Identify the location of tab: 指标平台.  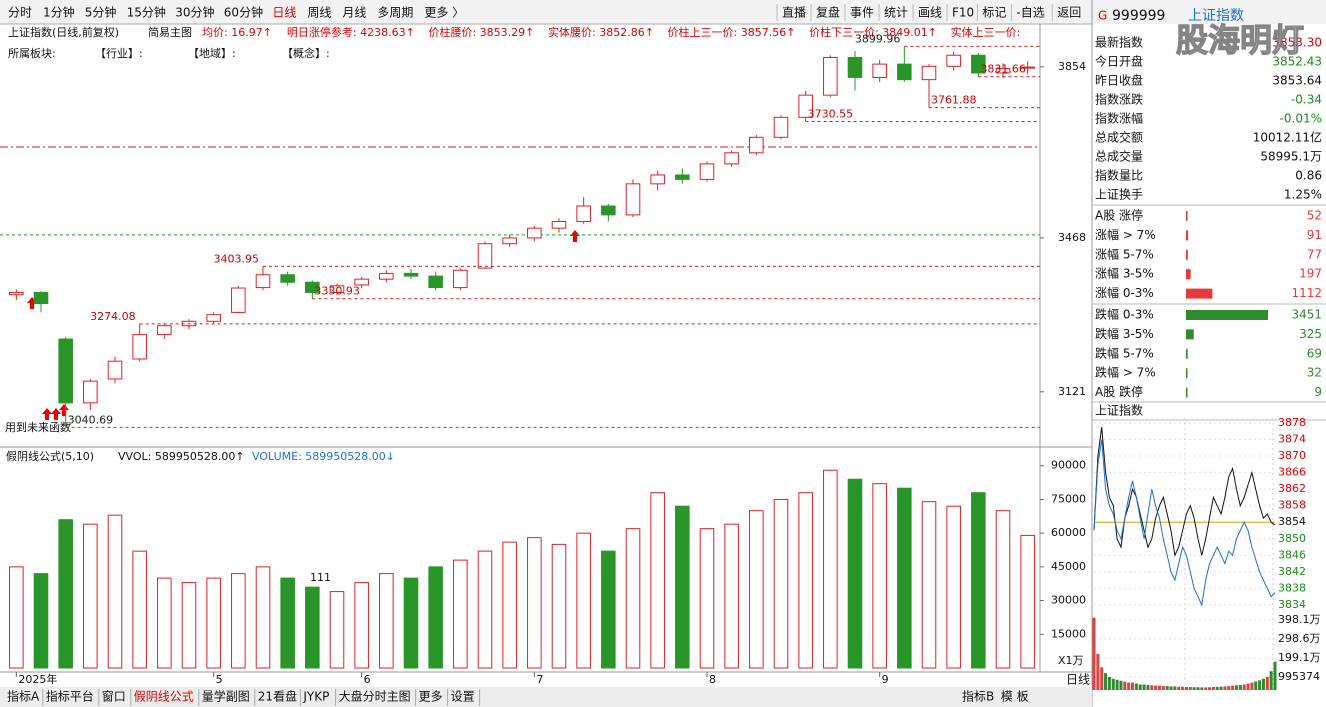
(70, 696).